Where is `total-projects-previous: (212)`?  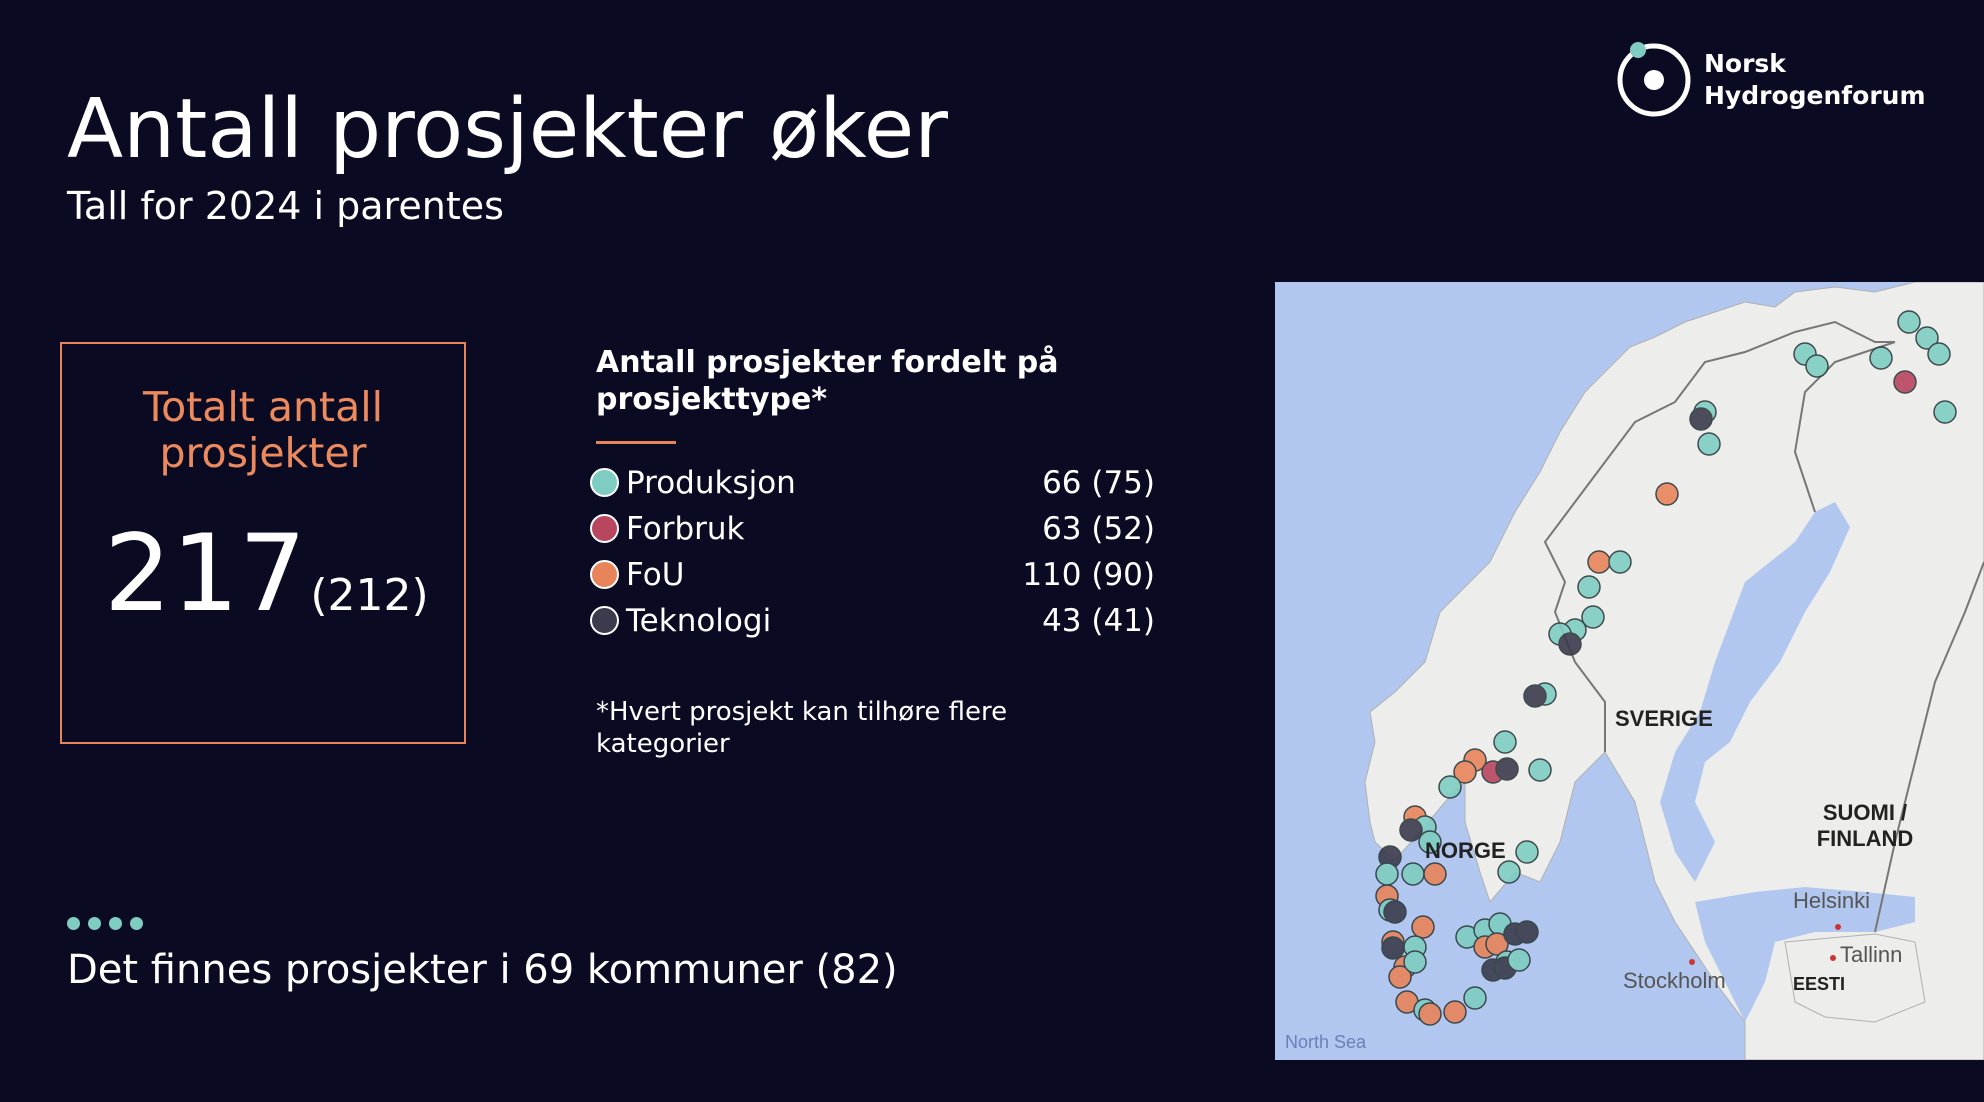
total-projects-previous: (212) is located at coordinates (369, 595).